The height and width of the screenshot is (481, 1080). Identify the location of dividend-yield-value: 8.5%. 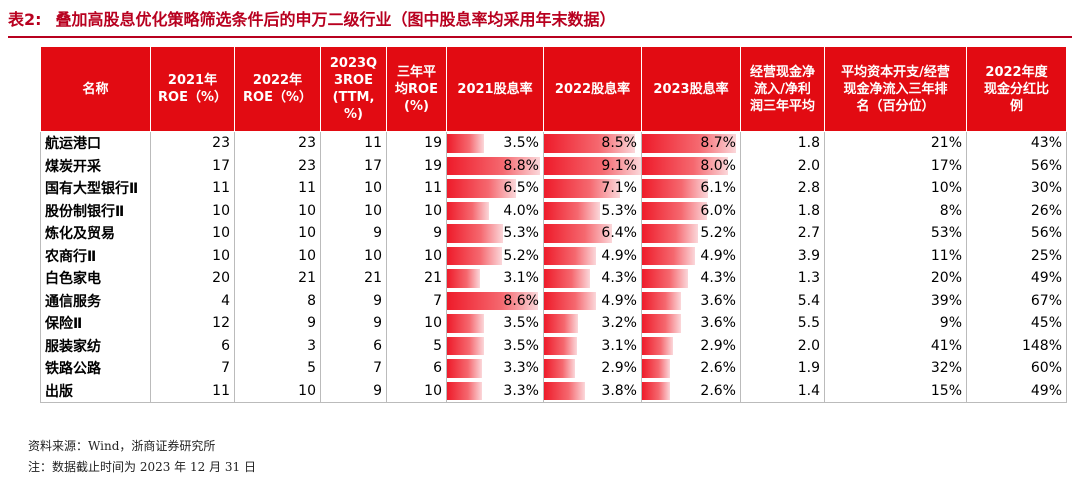
(619, 143).